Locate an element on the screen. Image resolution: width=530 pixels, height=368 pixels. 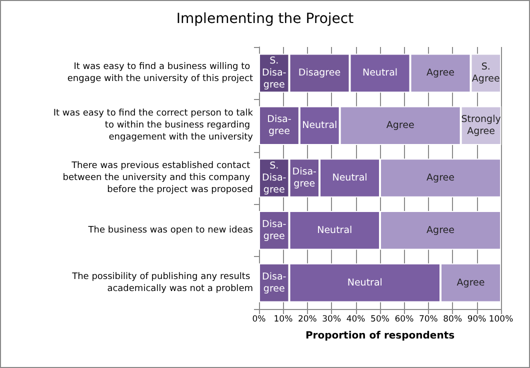
x-tick-label: 80% is located at coordinates (452, 319).